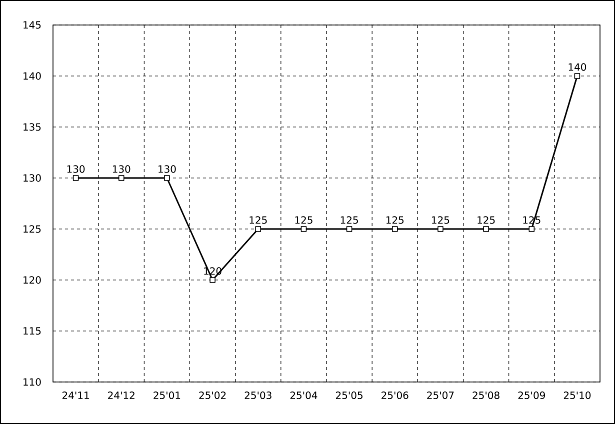 This screenshot has height=424, width=615. What do you see at coordinates (32, 229) in the screenshot?
I see `y-tick-label: 125` at bounding box center [32, 229].